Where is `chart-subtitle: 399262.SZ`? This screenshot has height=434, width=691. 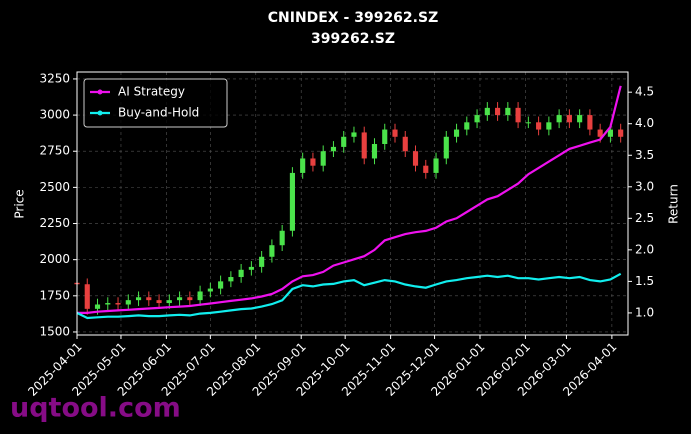 chart-subtitle: 399262.SZ is located at coordinates (353, 39).